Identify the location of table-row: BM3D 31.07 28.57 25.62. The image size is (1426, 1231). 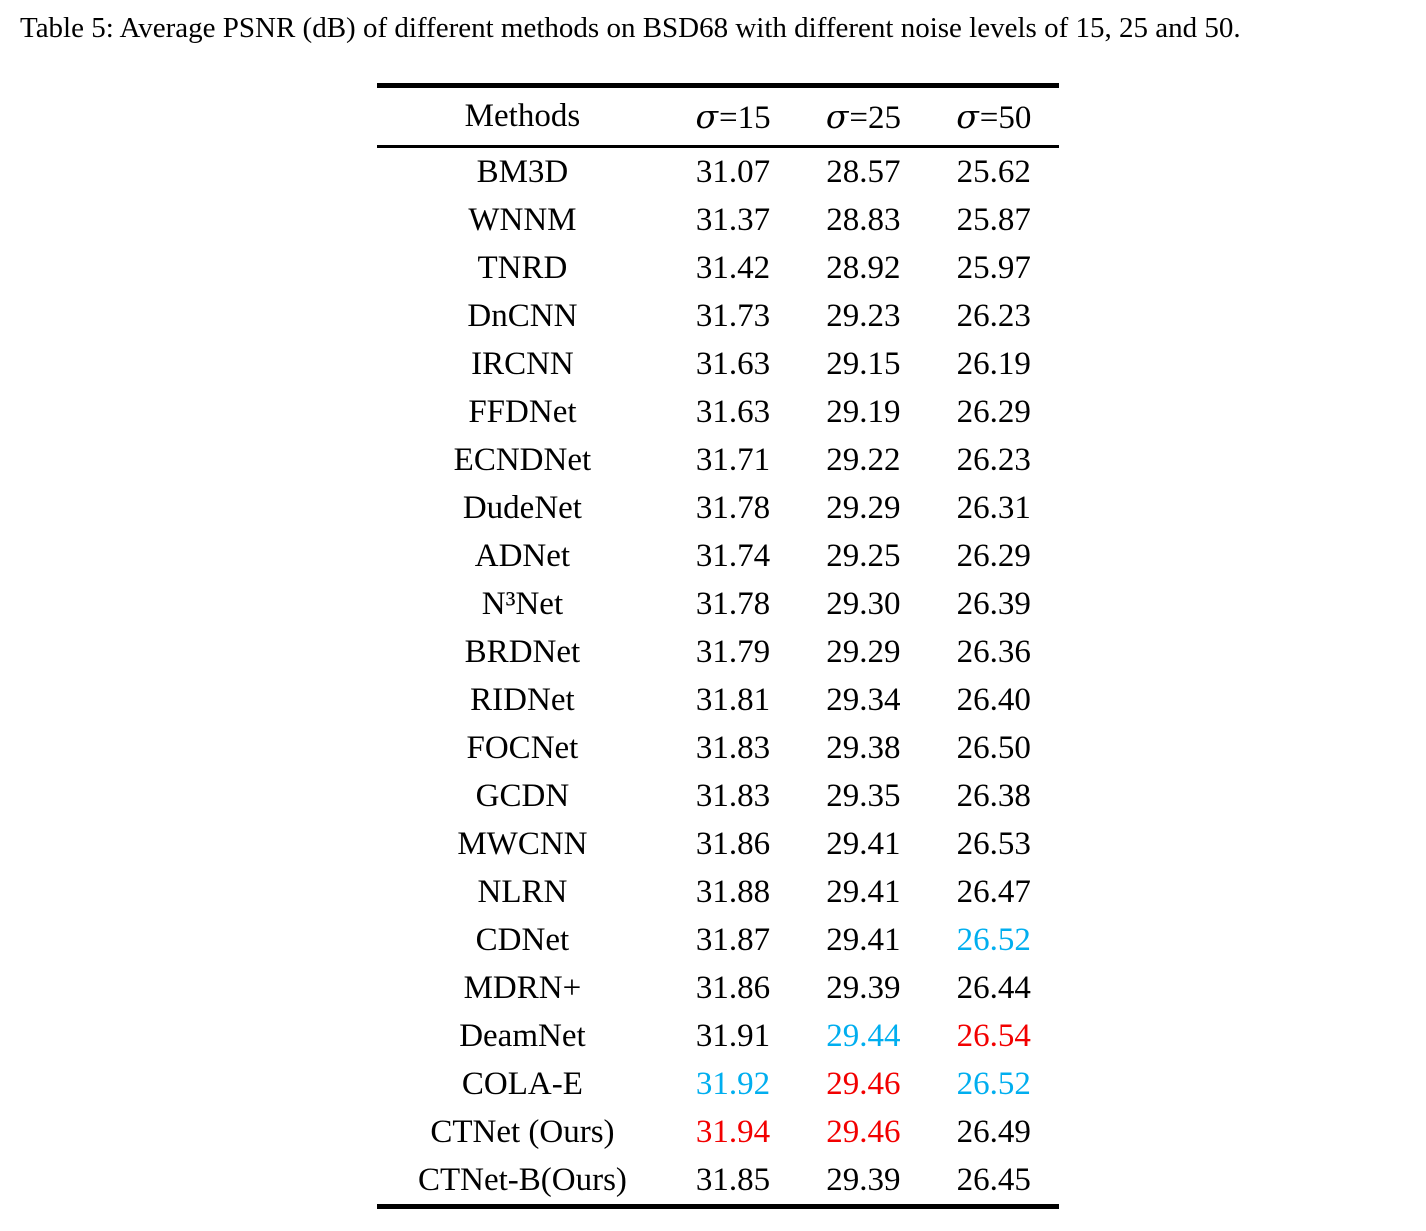
(718, 172).